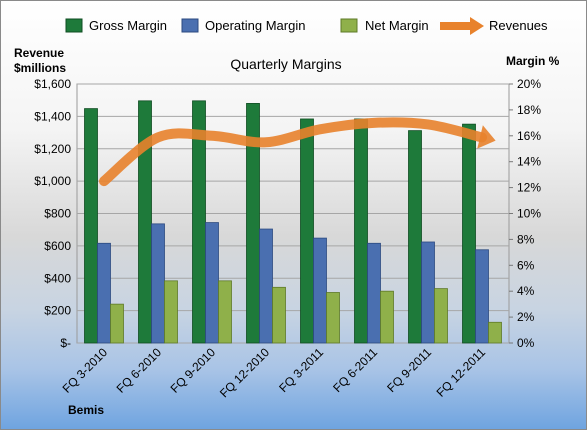  I want to click on legend-label-gross-margin: Gross Margin, so click(128, 25).